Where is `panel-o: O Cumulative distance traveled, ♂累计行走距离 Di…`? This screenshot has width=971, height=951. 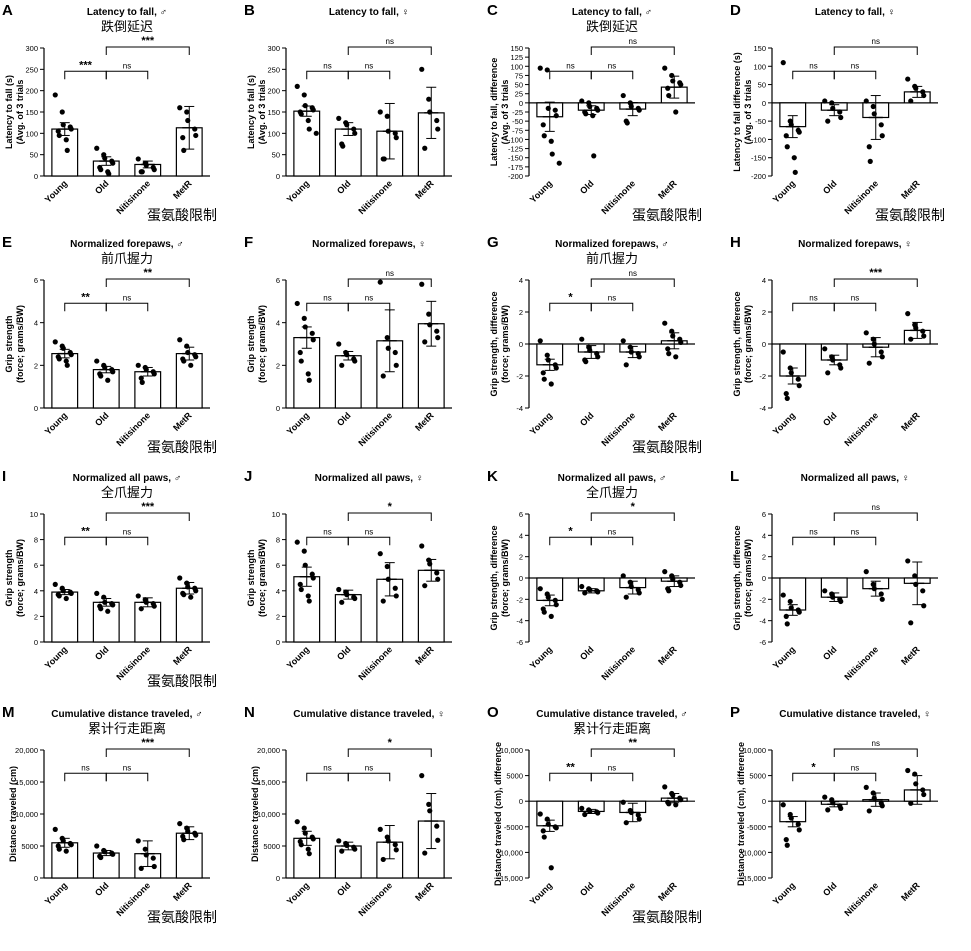
panel-o: O Cumulative distance traveled, ♂累计行走距离 Di… is located at coordinates (594, 814).